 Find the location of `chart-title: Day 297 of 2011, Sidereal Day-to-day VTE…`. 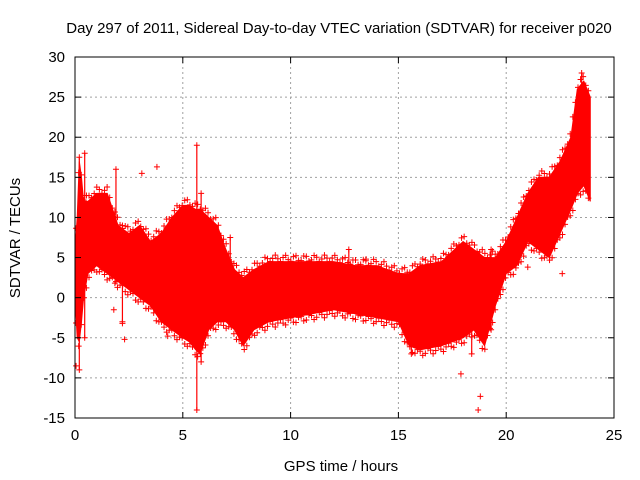

chart-title: Day 297 of 2011, Sidereal Day-to-day VTE… is located at coordinates (339, 28).